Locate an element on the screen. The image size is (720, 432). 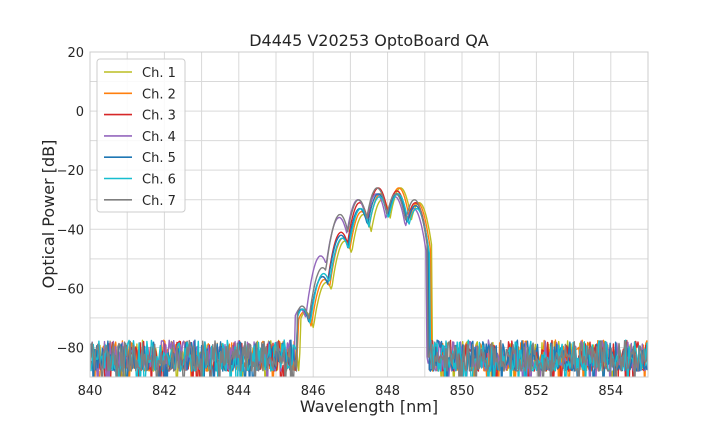
legend-label: Ch. 1 is located at coordinates (159, 73).